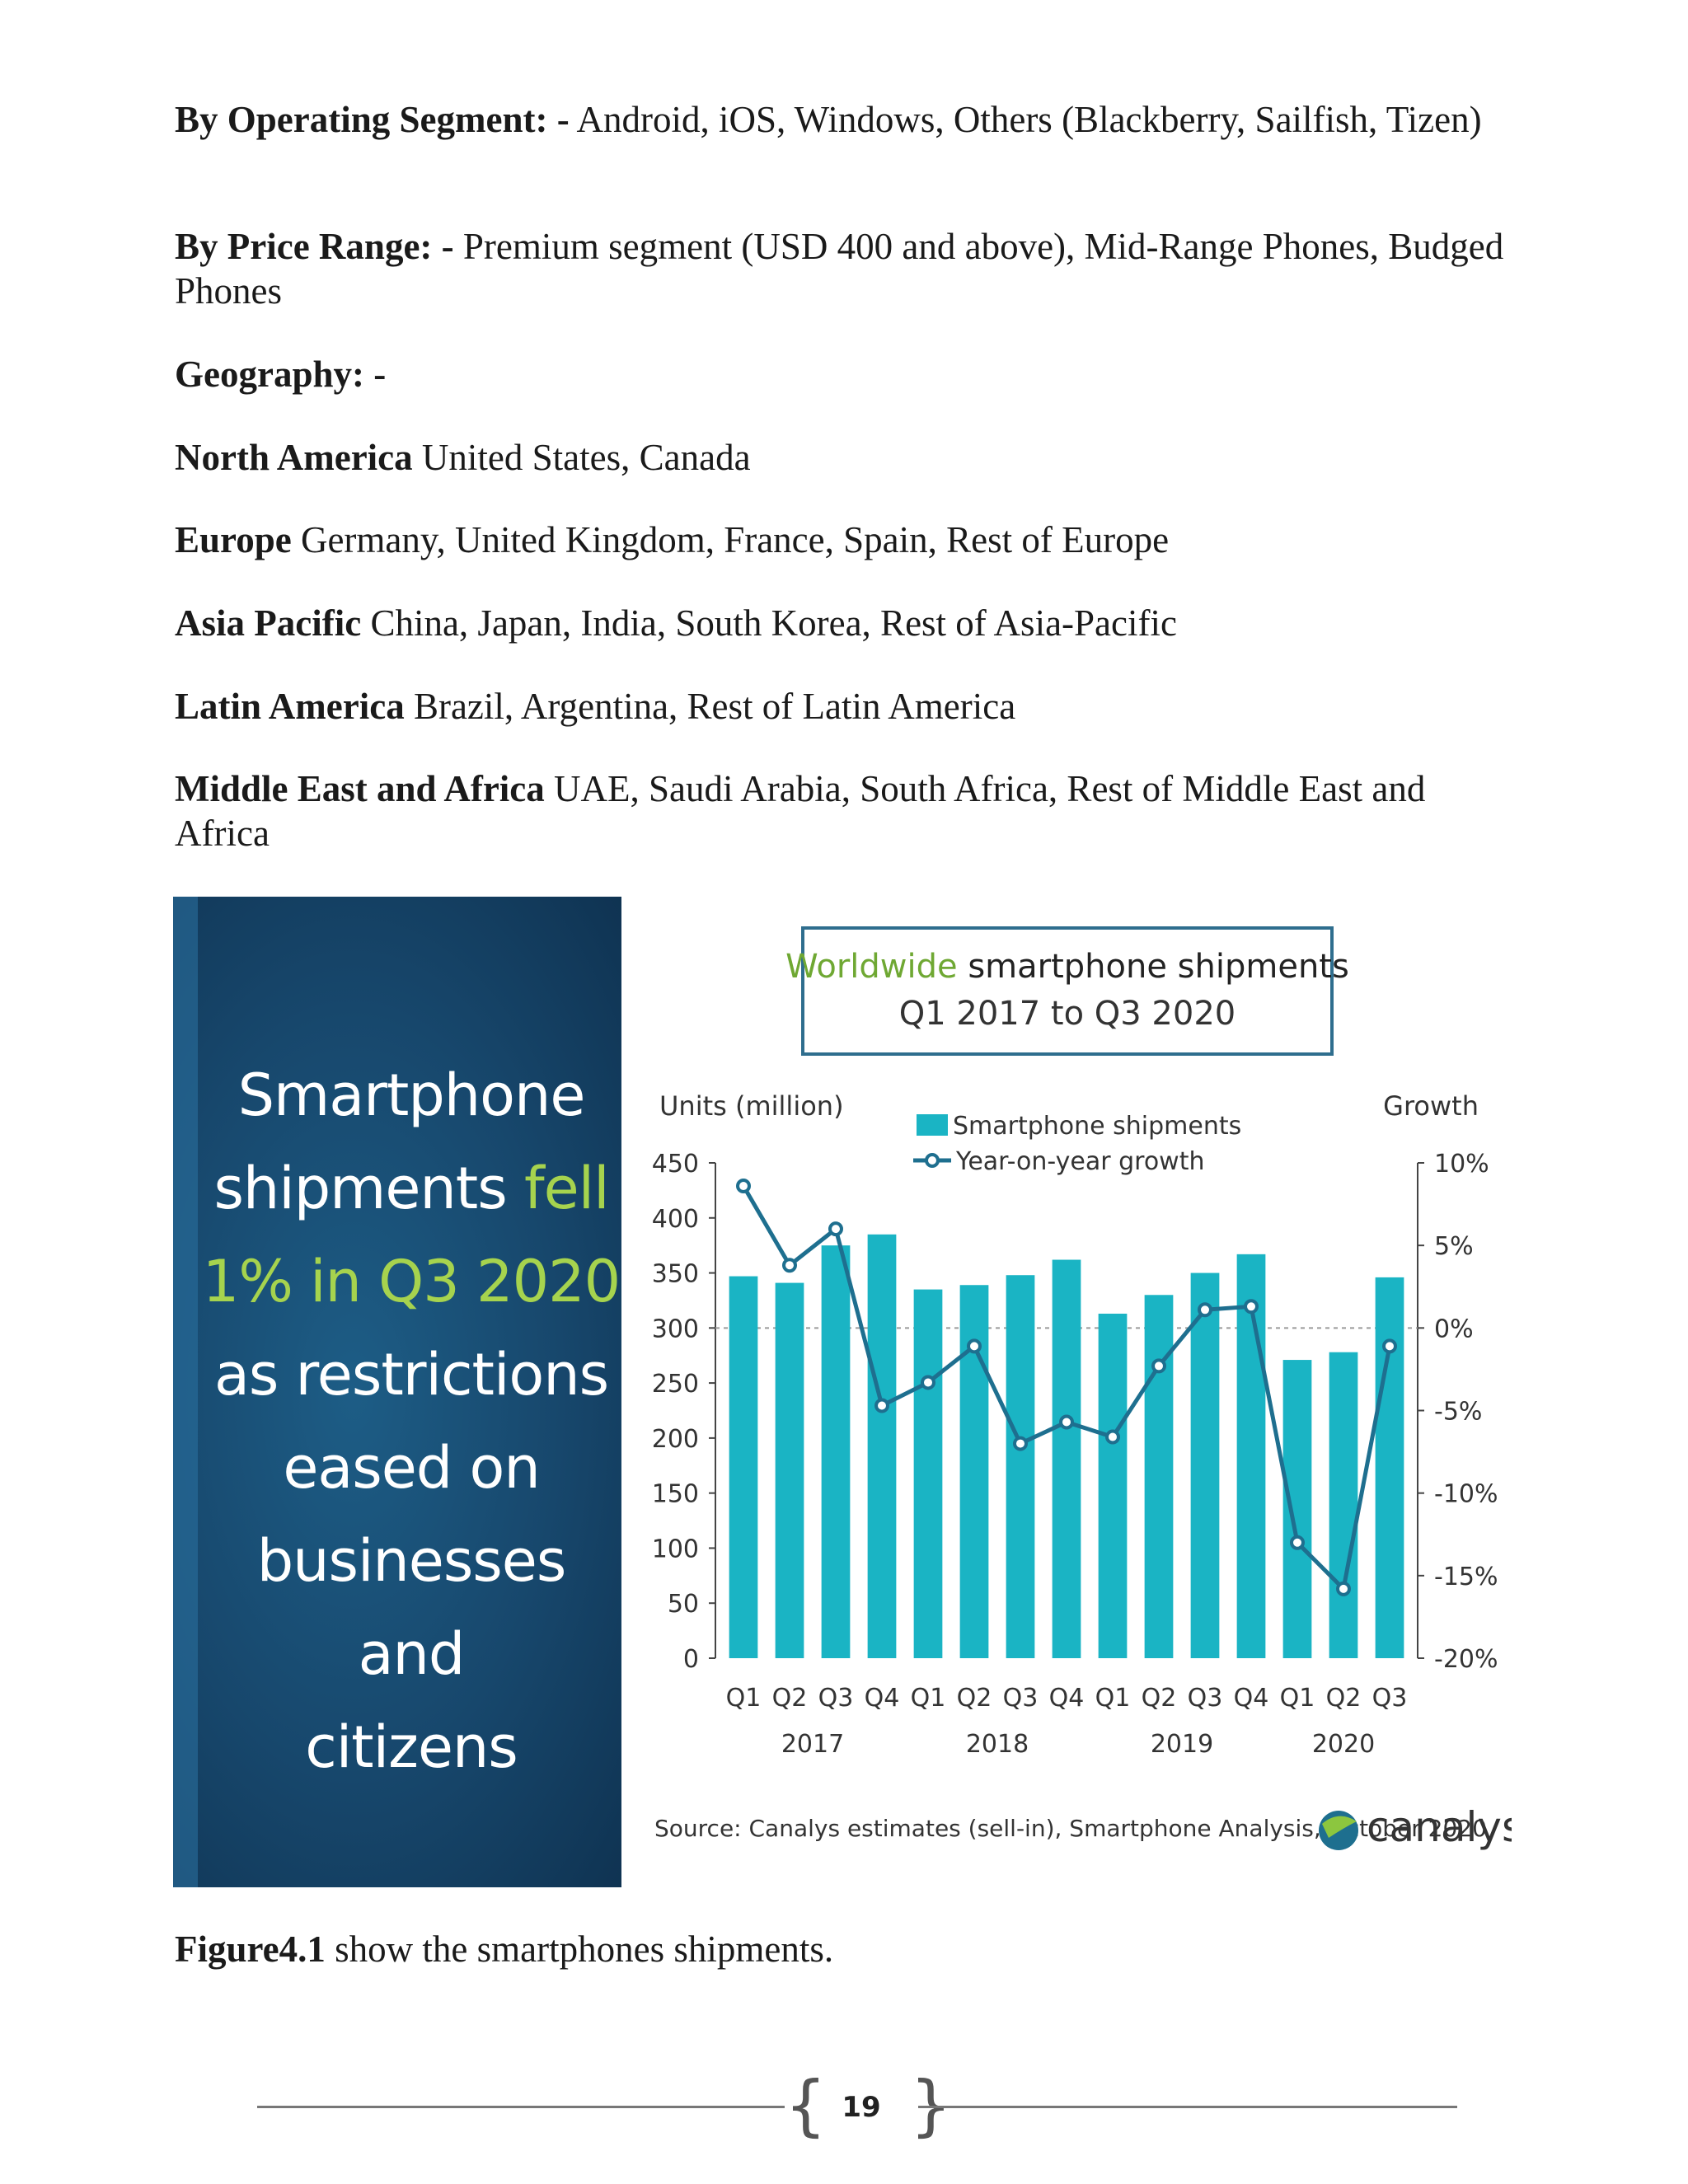 This screenshot has height=2184, width=1688. Describe the element at coordinates (290, 706) in the screenshot. I see `paragraph-label: Latin America` at that location.